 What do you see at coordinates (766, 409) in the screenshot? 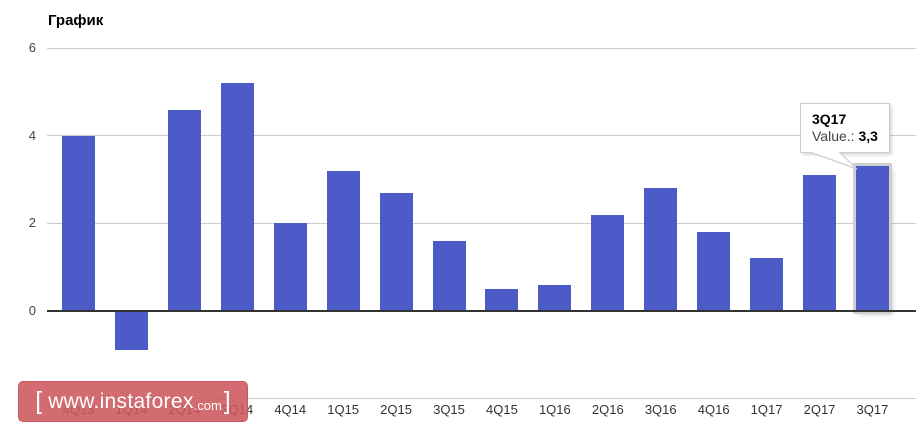
I see `x-axis-label-1q17: 1Q17` at bounding box center [766, 409].